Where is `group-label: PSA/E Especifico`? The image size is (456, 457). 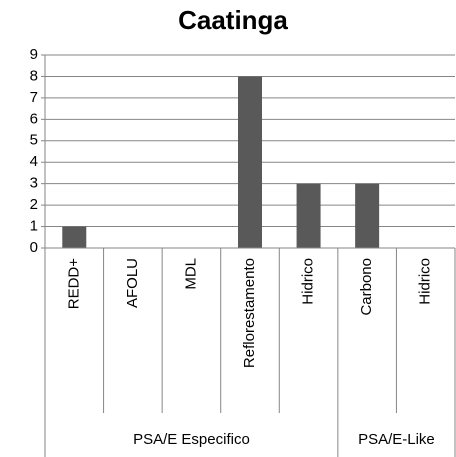
group-label: PSA/E Especifico is located at coordinates (191, 439).